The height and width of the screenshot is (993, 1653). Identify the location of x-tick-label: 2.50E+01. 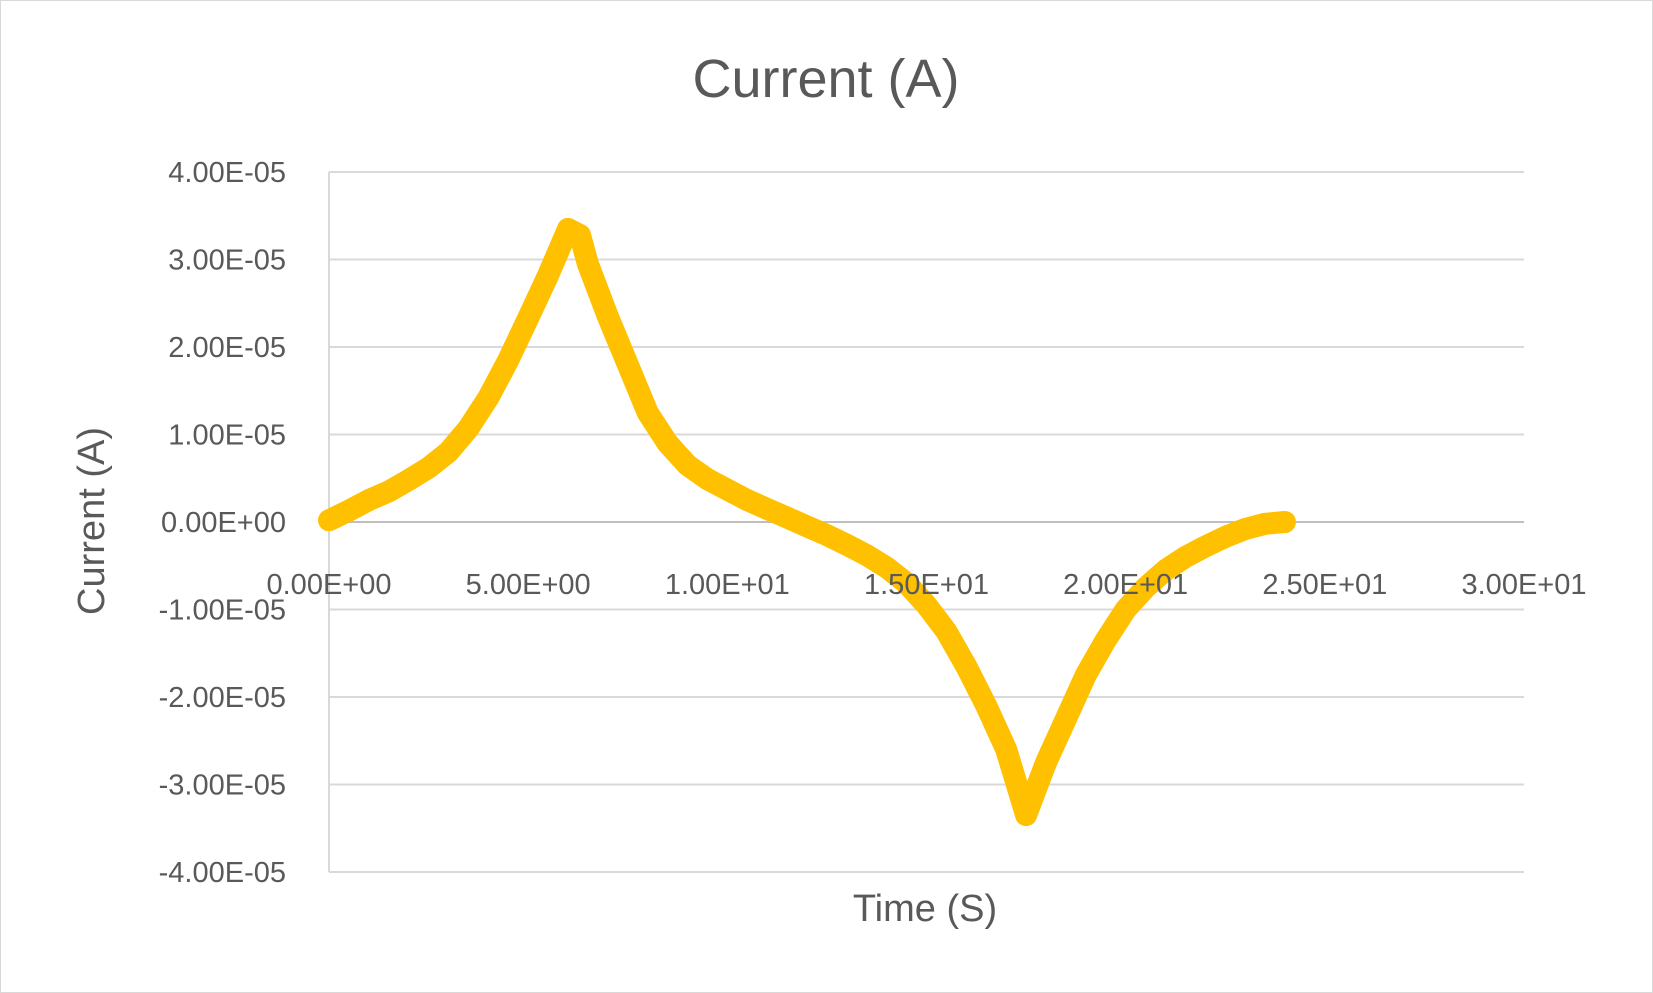
(1324, 585).